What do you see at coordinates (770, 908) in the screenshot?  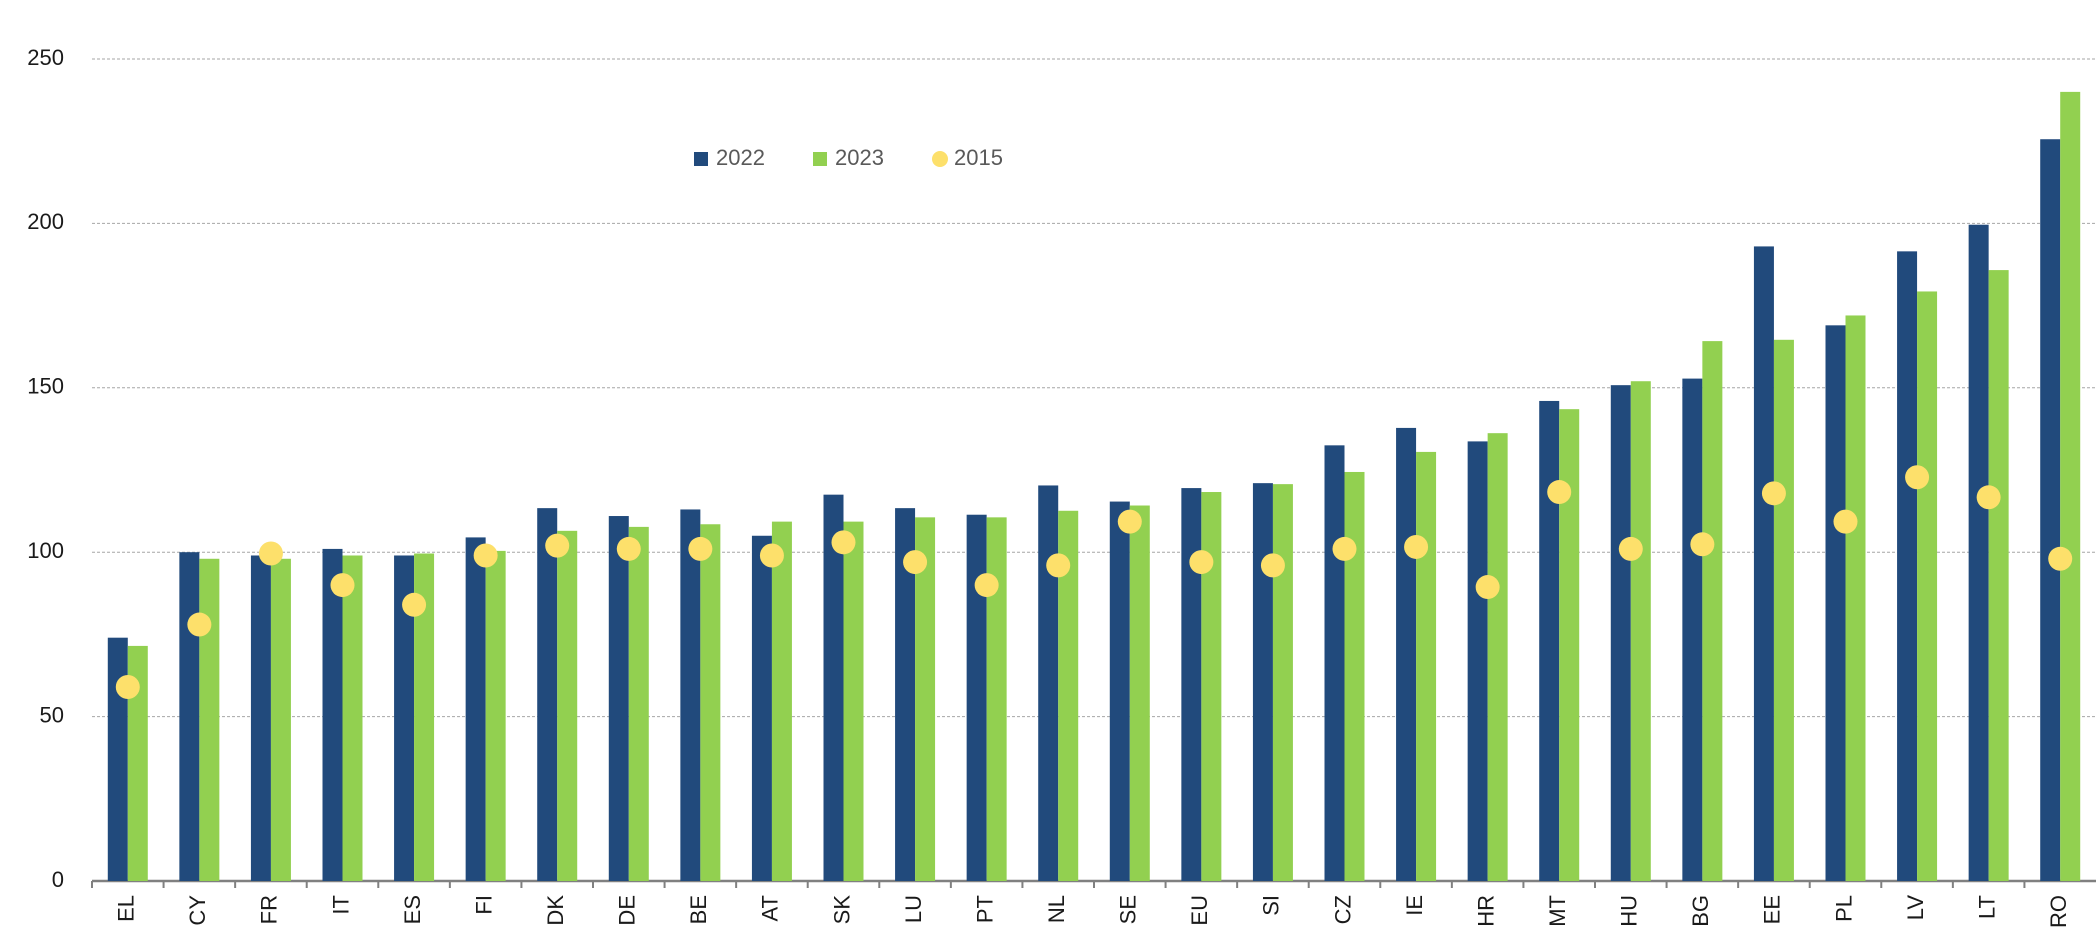 I see `x-tick-label: AT` at bounding box center [770, 908].